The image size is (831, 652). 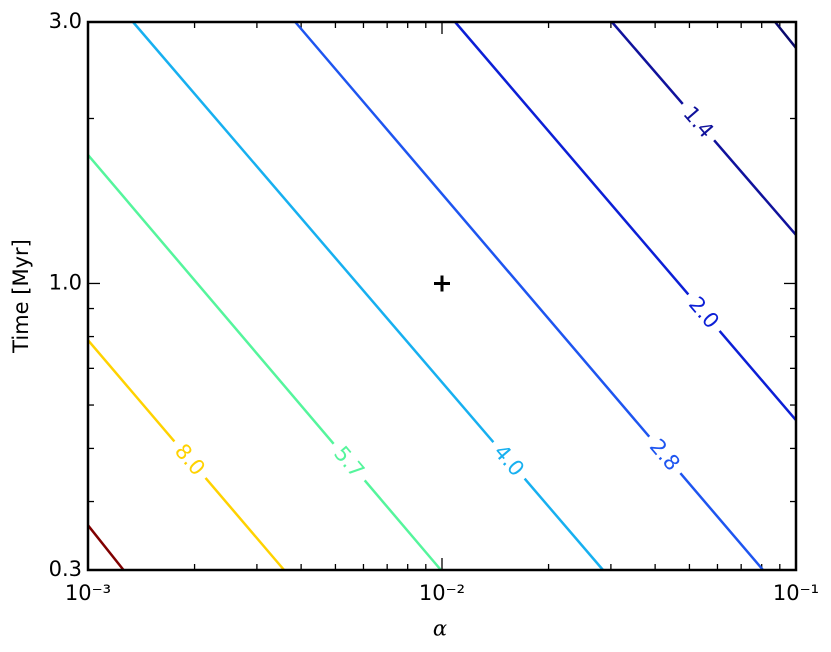 I want to click on contour-label-group: 4.0, so click(x=509, y=460).